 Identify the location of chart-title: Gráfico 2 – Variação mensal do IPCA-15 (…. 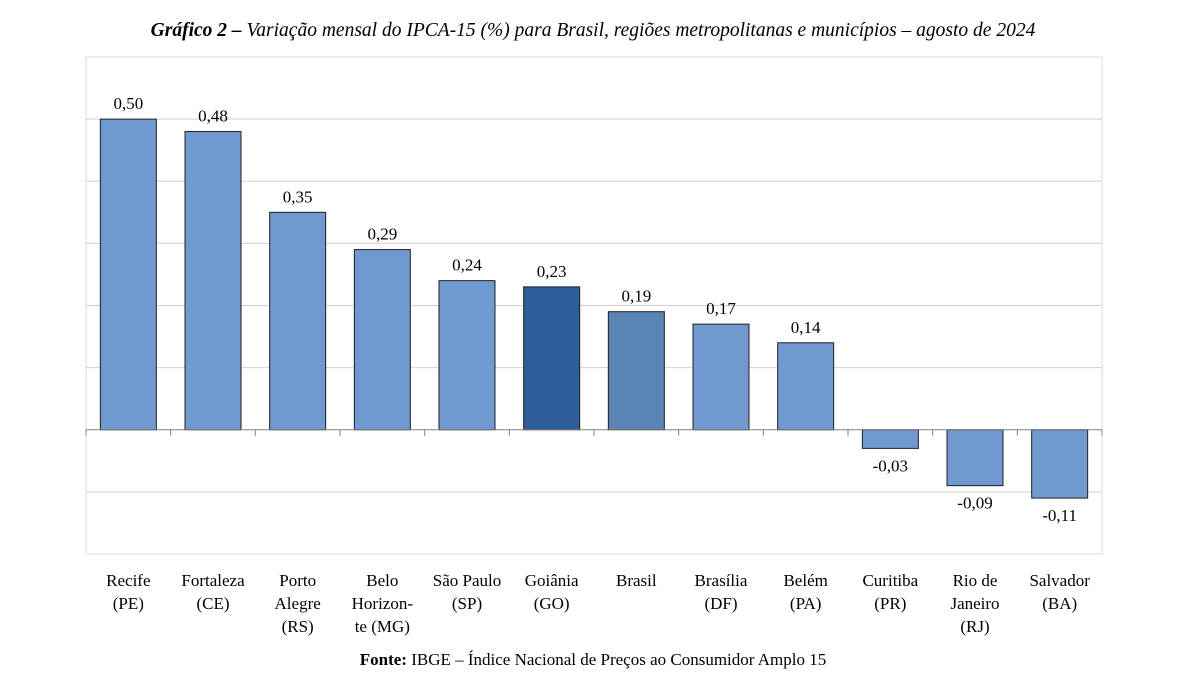
(593, 31).